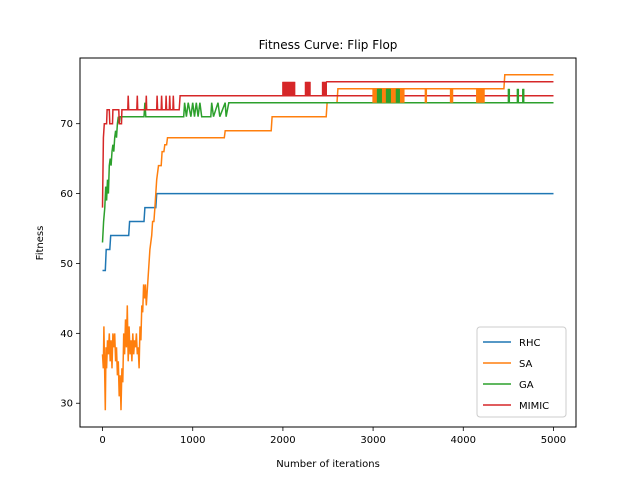 Image resolution: width=640 pixels, height=480 pixels. What do you see at coordinates (463, 440) in the screenshot?
I see `x-tick-label: 4000` at bounding box center [463, 440].